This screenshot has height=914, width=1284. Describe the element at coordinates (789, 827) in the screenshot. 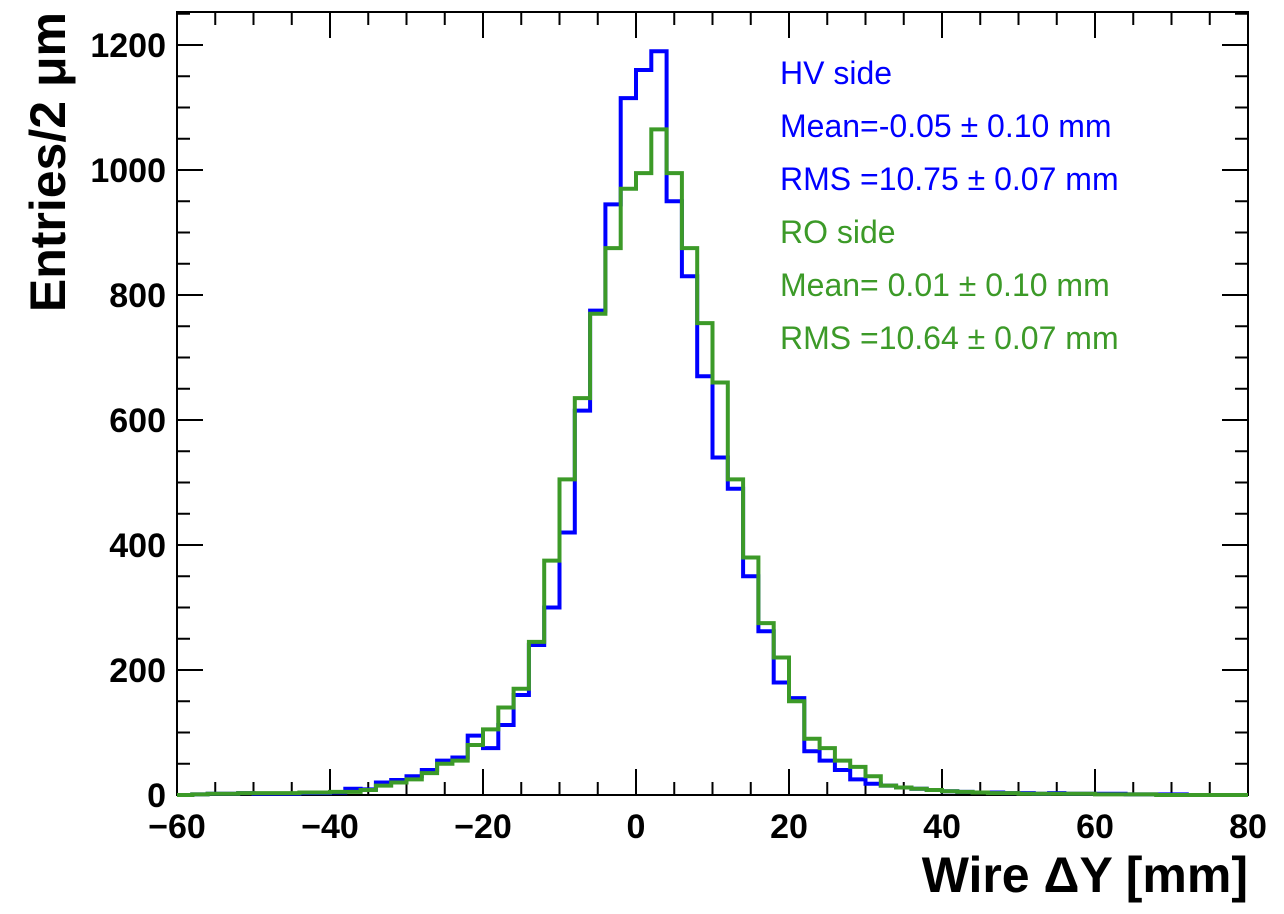

I see `x-tick-label: 20` at that location.